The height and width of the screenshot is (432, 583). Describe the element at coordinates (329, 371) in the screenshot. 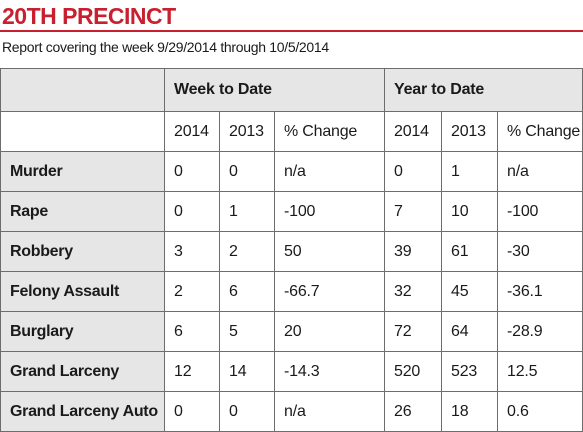

I see `table-cell: -14.3` at that location.